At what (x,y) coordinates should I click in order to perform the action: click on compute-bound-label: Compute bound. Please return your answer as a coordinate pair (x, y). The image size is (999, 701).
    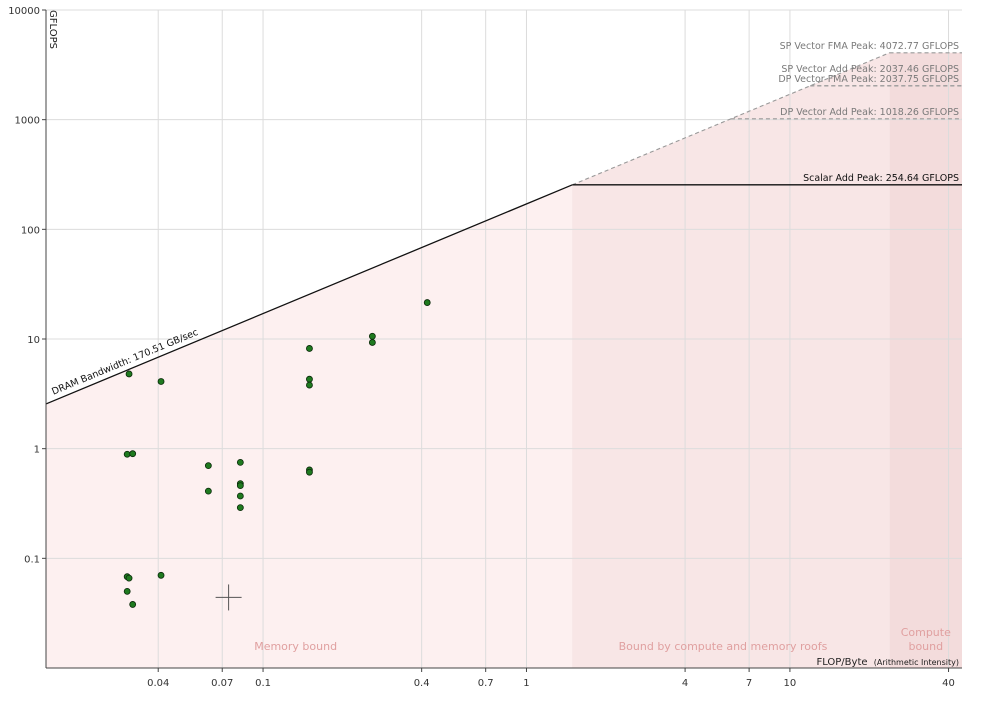
    Looking at the image, I should click on (926, 639).